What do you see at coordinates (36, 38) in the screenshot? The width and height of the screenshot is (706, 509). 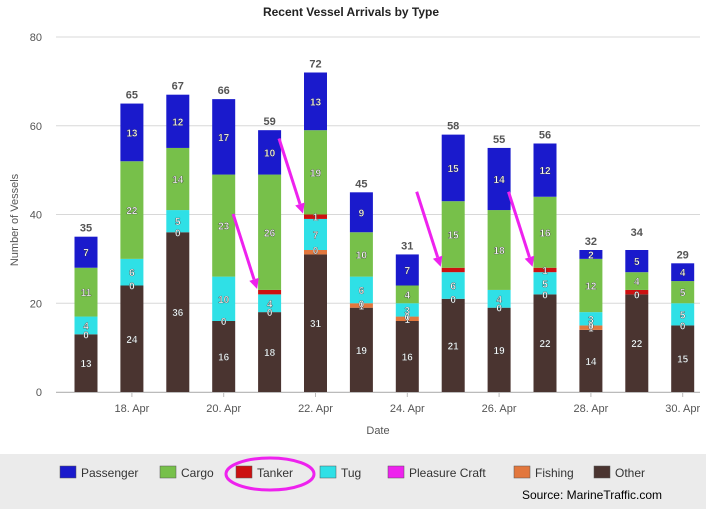 I see `y-tick-label: 80` at bounding box center [36, 38].